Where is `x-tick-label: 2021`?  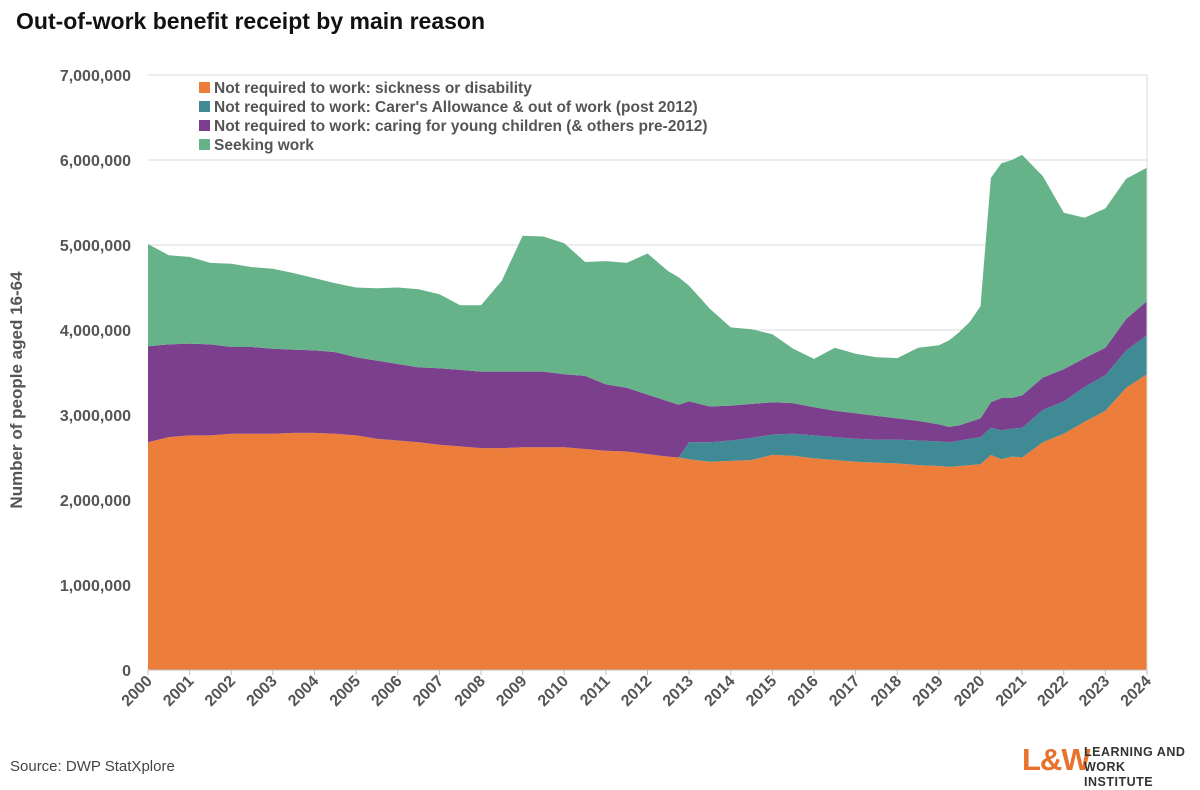
x-tick-label: 2021 is located at coordinates (1011, 691).